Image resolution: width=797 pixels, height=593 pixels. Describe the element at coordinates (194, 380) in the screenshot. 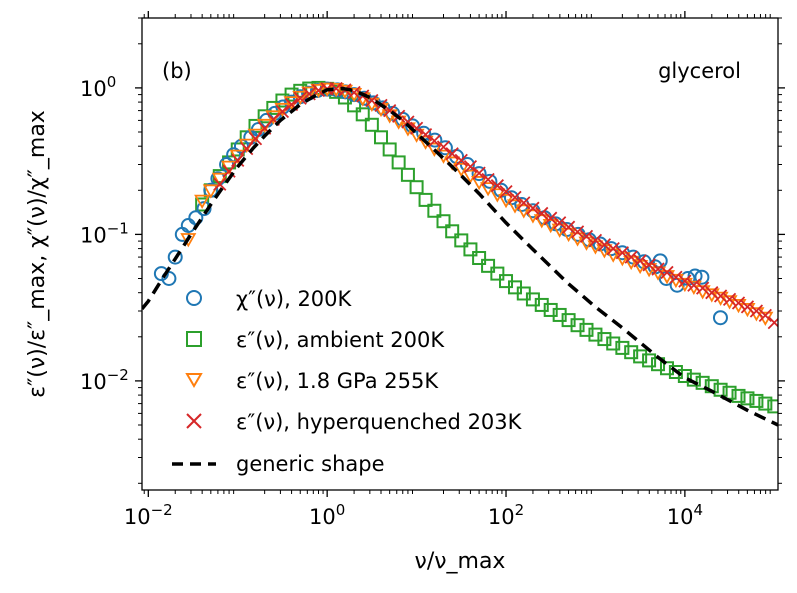

I see `legend-marker-pressure` at that location.